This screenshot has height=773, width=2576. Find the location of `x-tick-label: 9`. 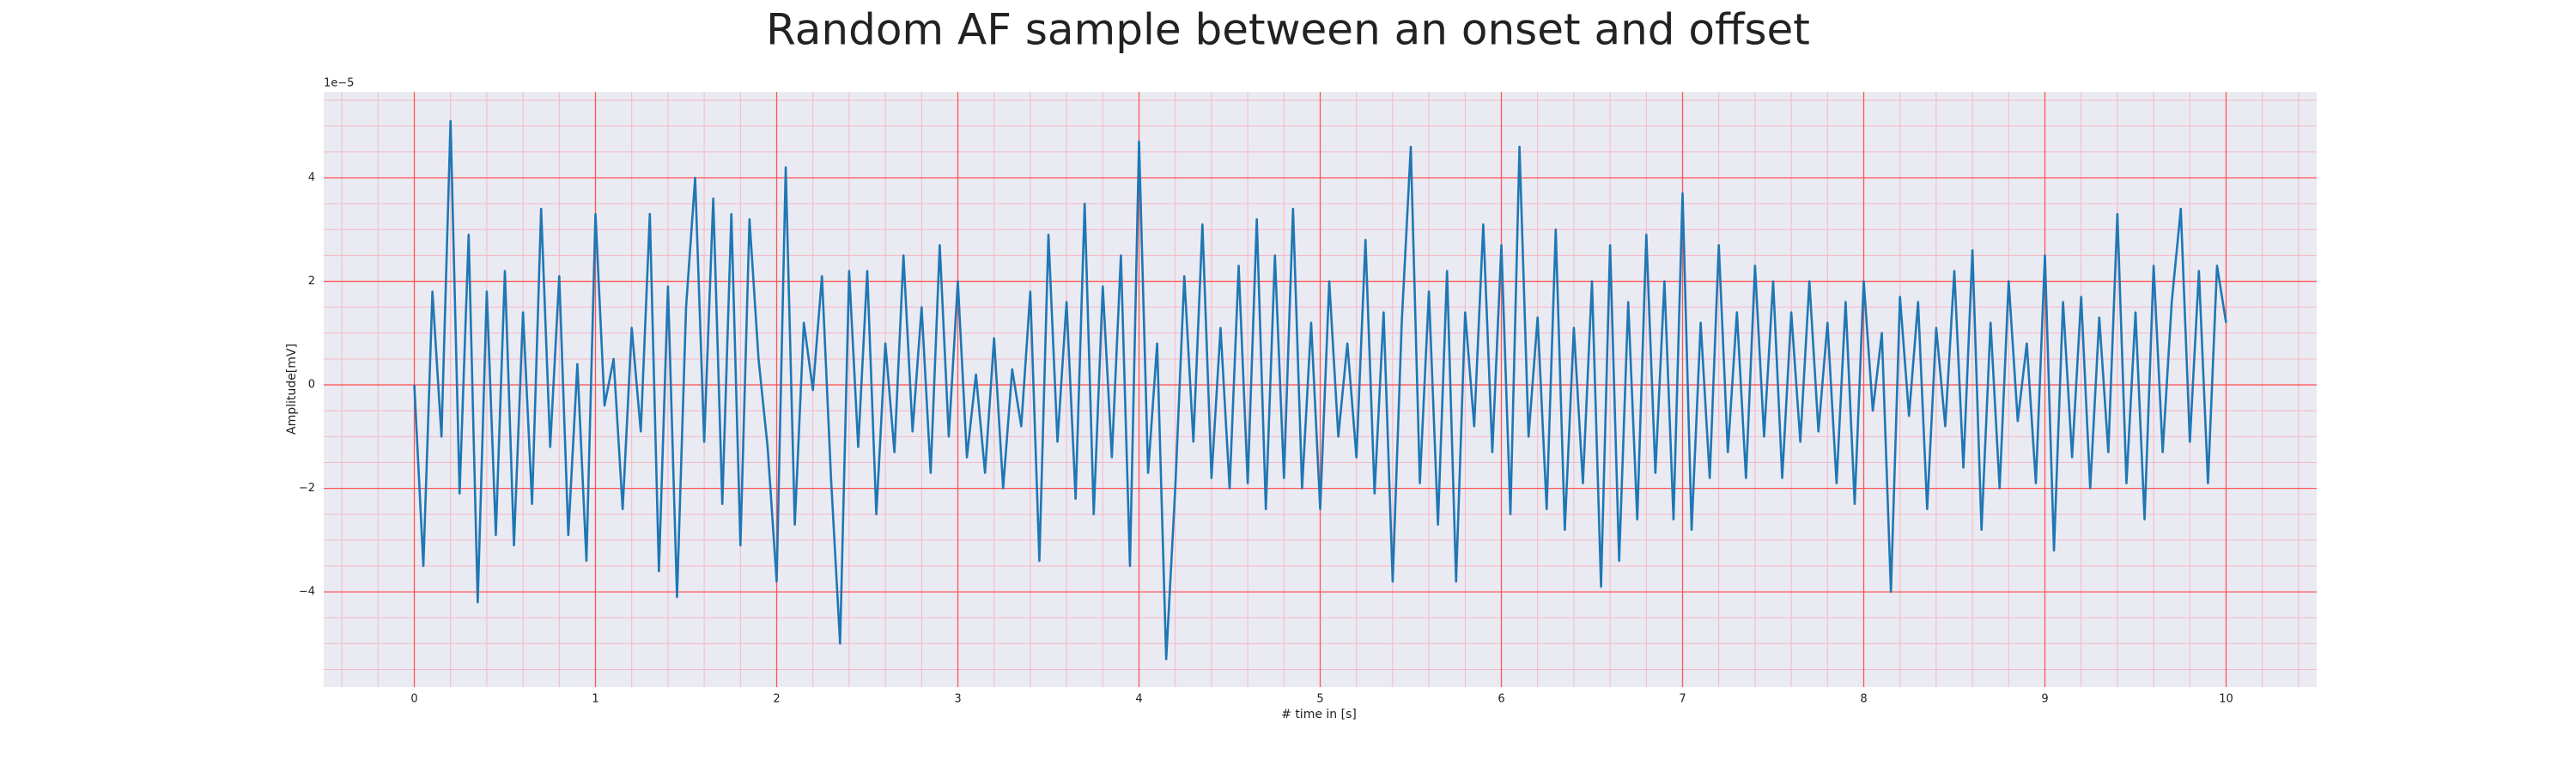

x-tick-label: 9 is located at coordinates (2045, 699).